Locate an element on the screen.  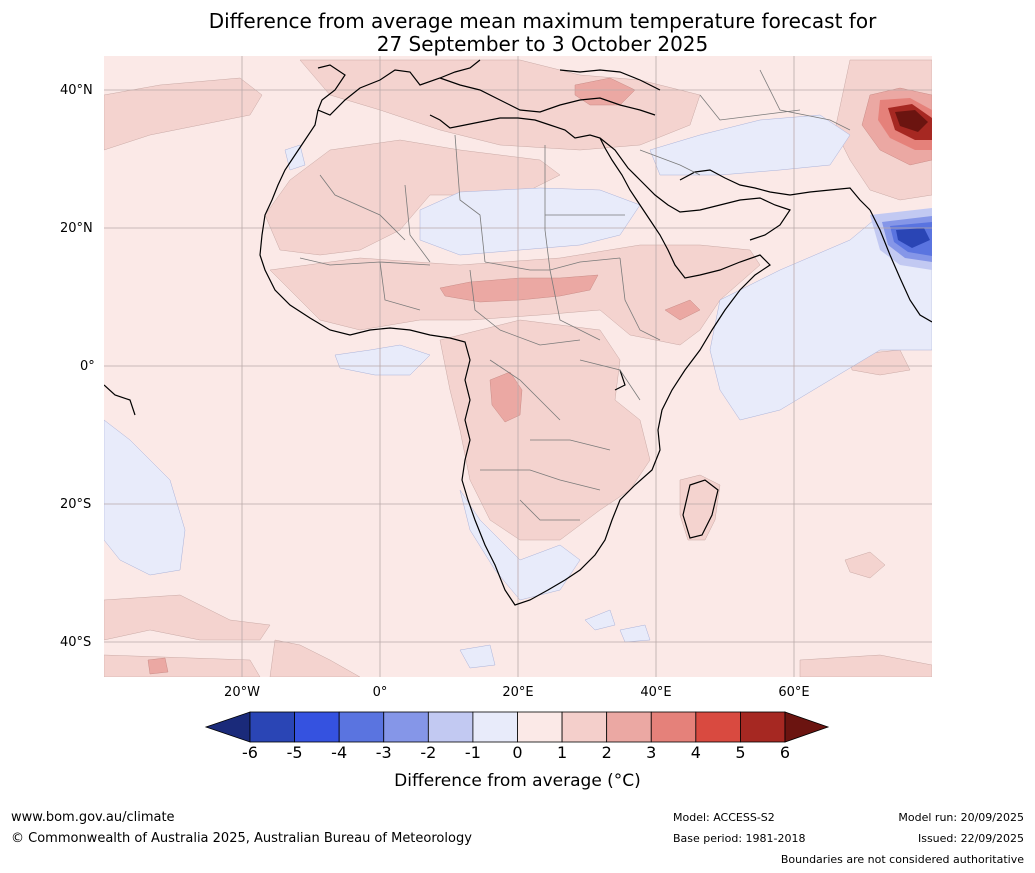
map-title-line-2: 27 September to 3 October 2025 is located at coordinates (542, 44).